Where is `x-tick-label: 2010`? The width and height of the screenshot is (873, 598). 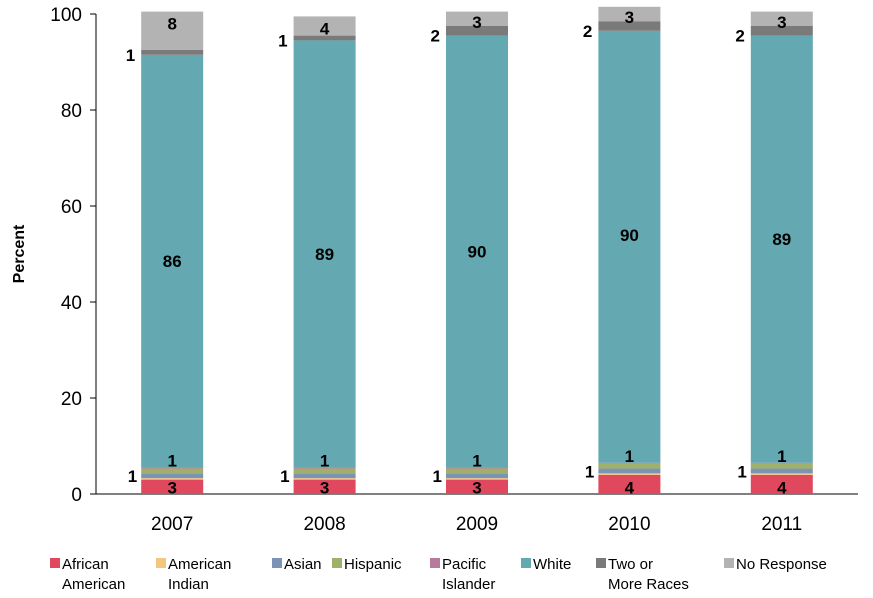 x-tick-label: 2010 is located at coordinates (629, 524).